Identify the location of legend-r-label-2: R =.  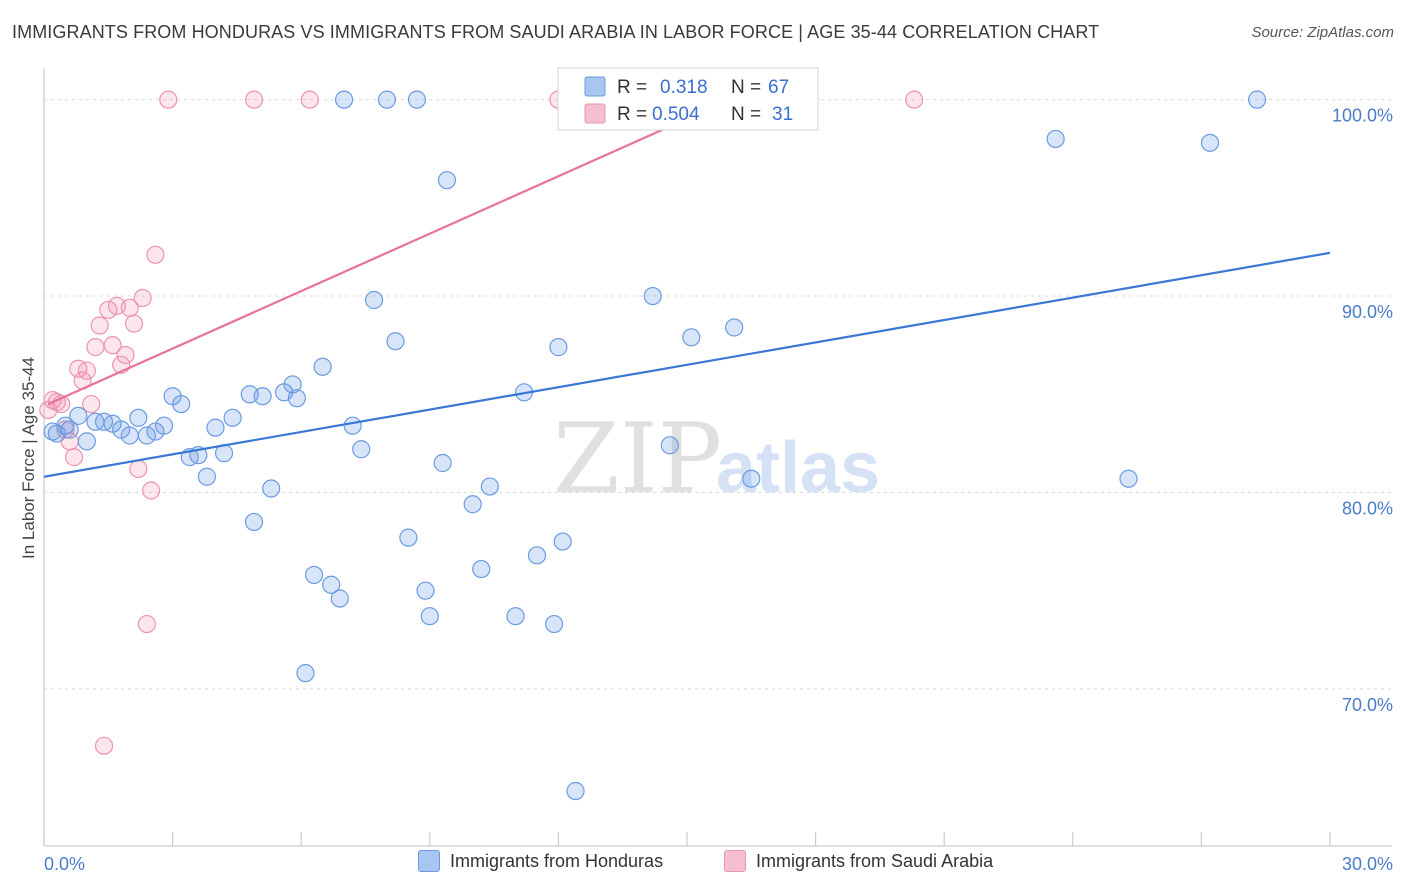
(632, 114).